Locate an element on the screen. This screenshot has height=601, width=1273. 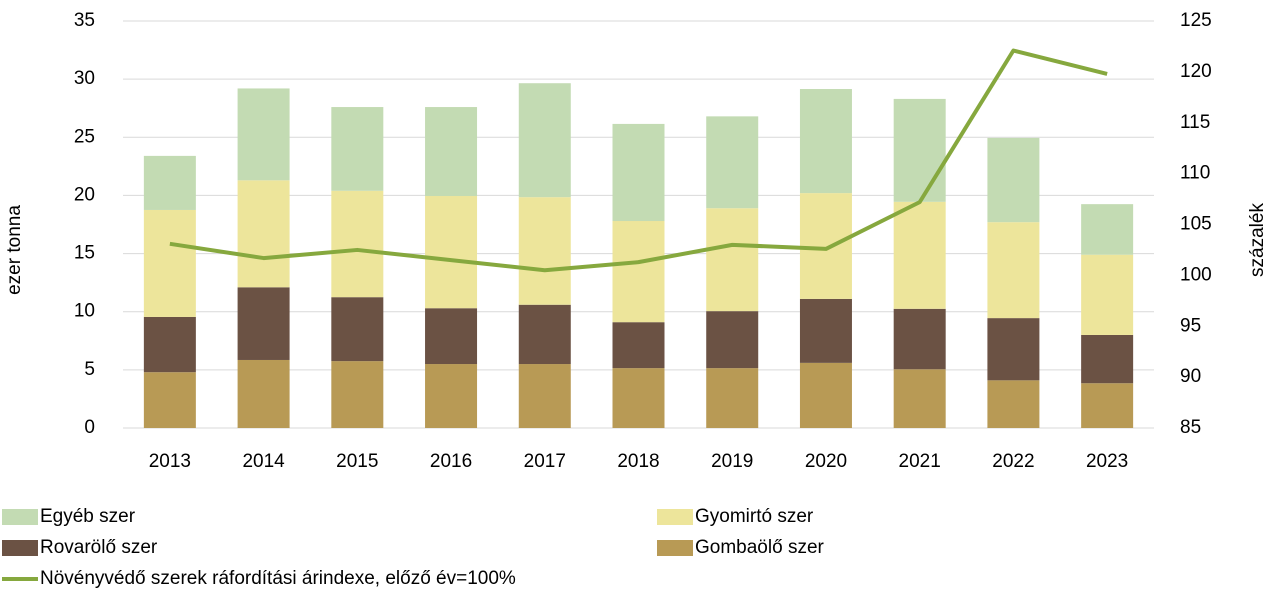
y2-axis-label: százalék is located at coordinates (1257, 240).